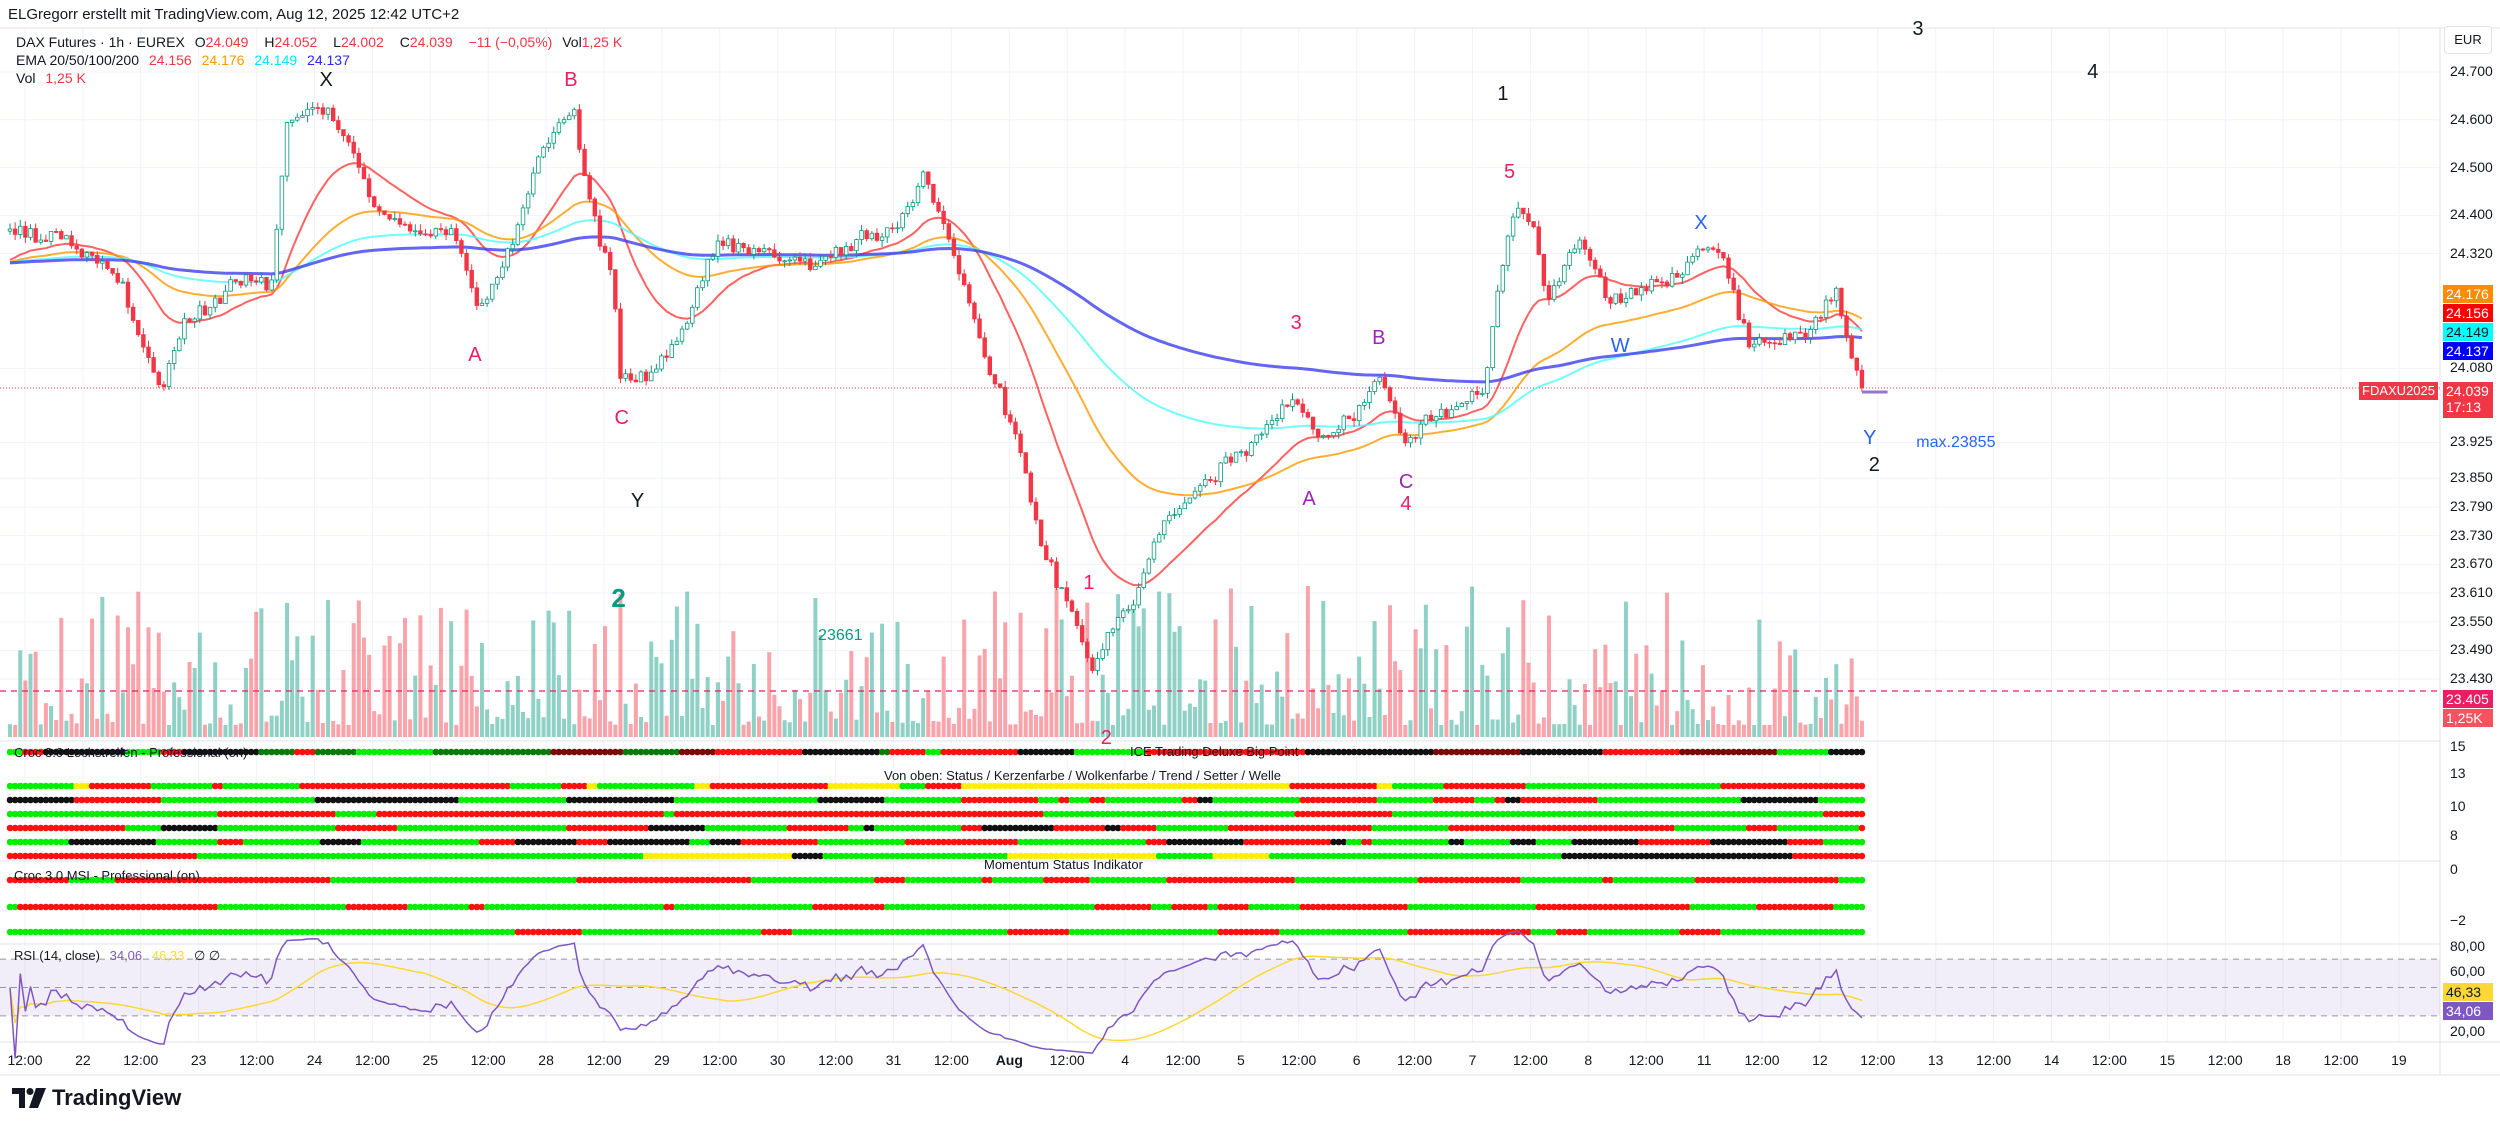 The height and width of the screenshot is (1123, 2500). I want to click on volume-legend: Vol 1,25 K, so click(54, 78).